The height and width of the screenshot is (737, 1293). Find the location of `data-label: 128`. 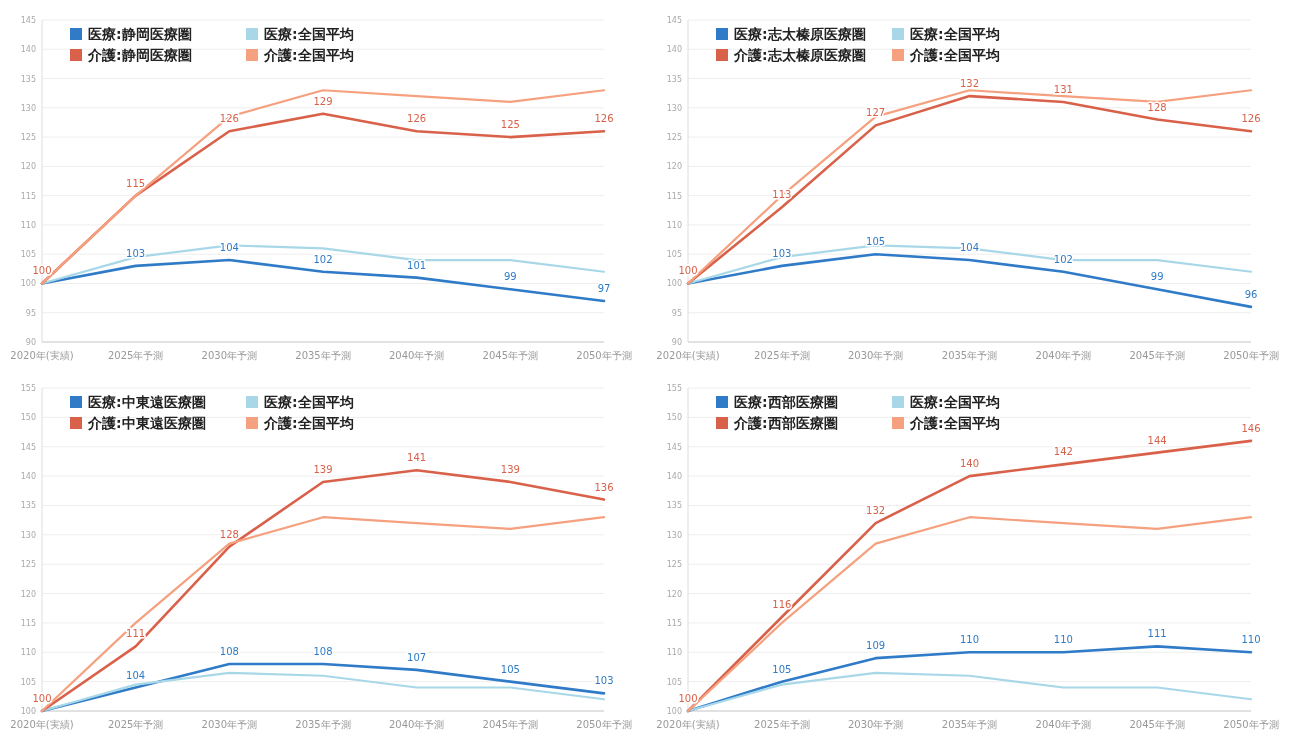

data-label: 128 is located at coordinates (229, 534).